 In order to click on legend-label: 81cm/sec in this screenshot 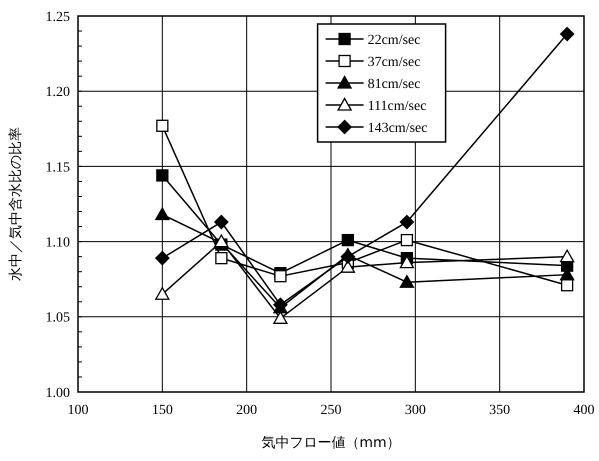, I will do `click(394, 84)`.